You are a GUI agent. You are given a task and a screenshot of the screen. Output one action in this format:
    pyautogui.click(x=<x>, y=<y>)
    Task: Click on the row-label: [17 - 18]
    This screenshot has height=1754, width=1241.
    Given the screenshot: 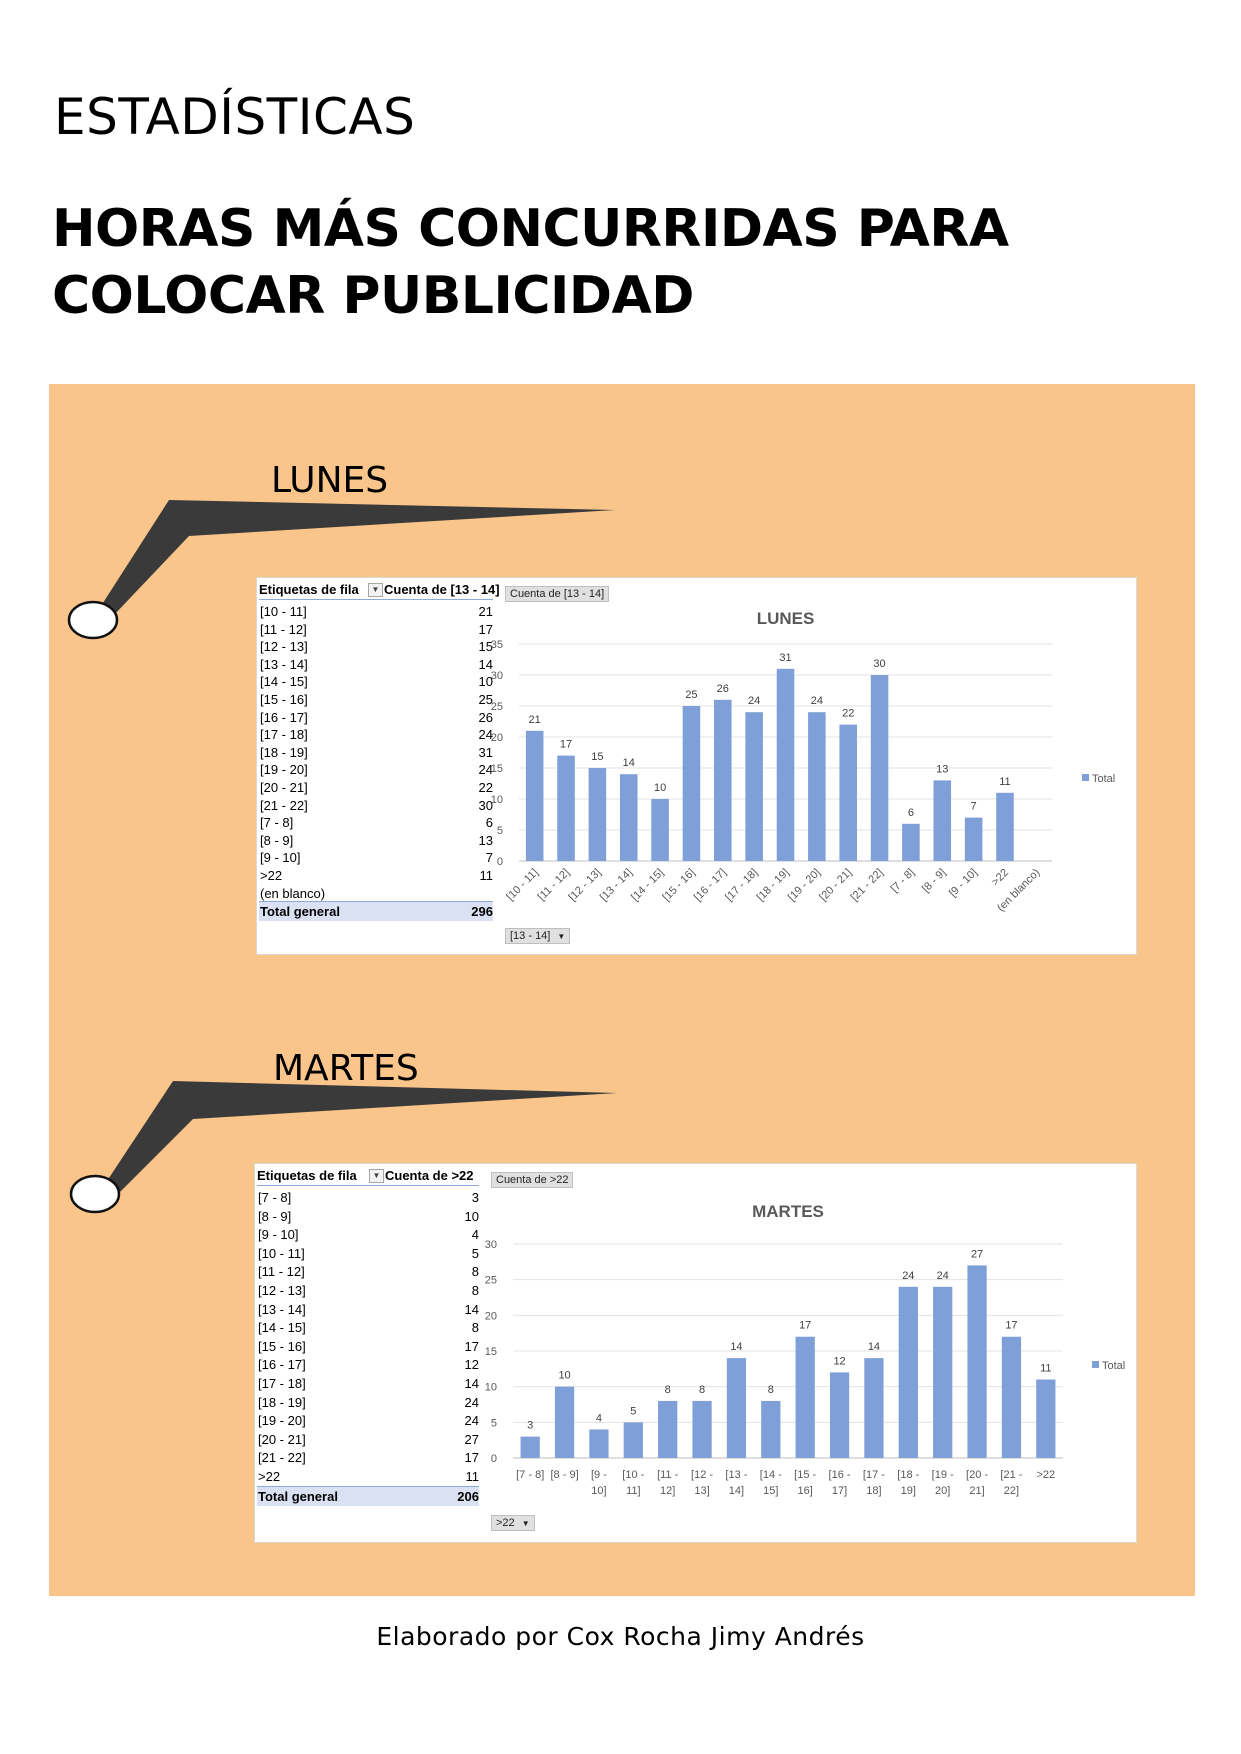 What is the action you would take?
    pyautogui.click(x=284, y=735)
    